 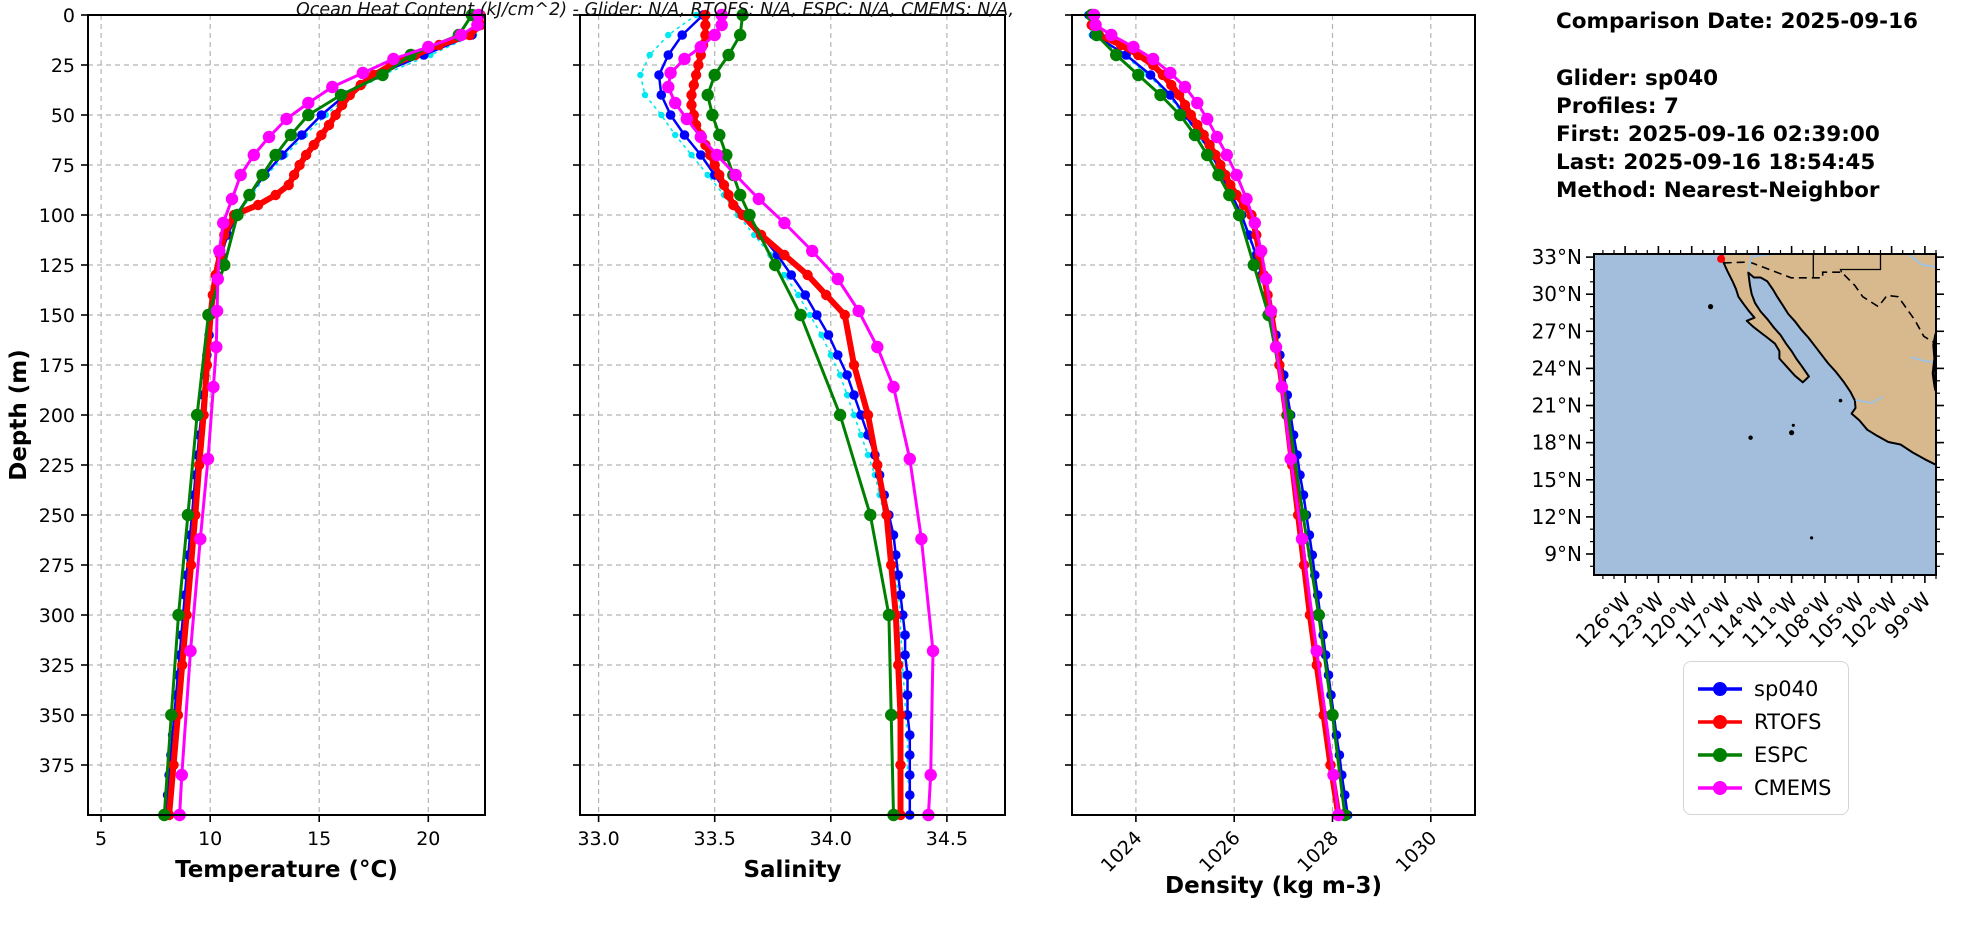 I want to click on svg-text: 1026, so click(x=1220, y=852).